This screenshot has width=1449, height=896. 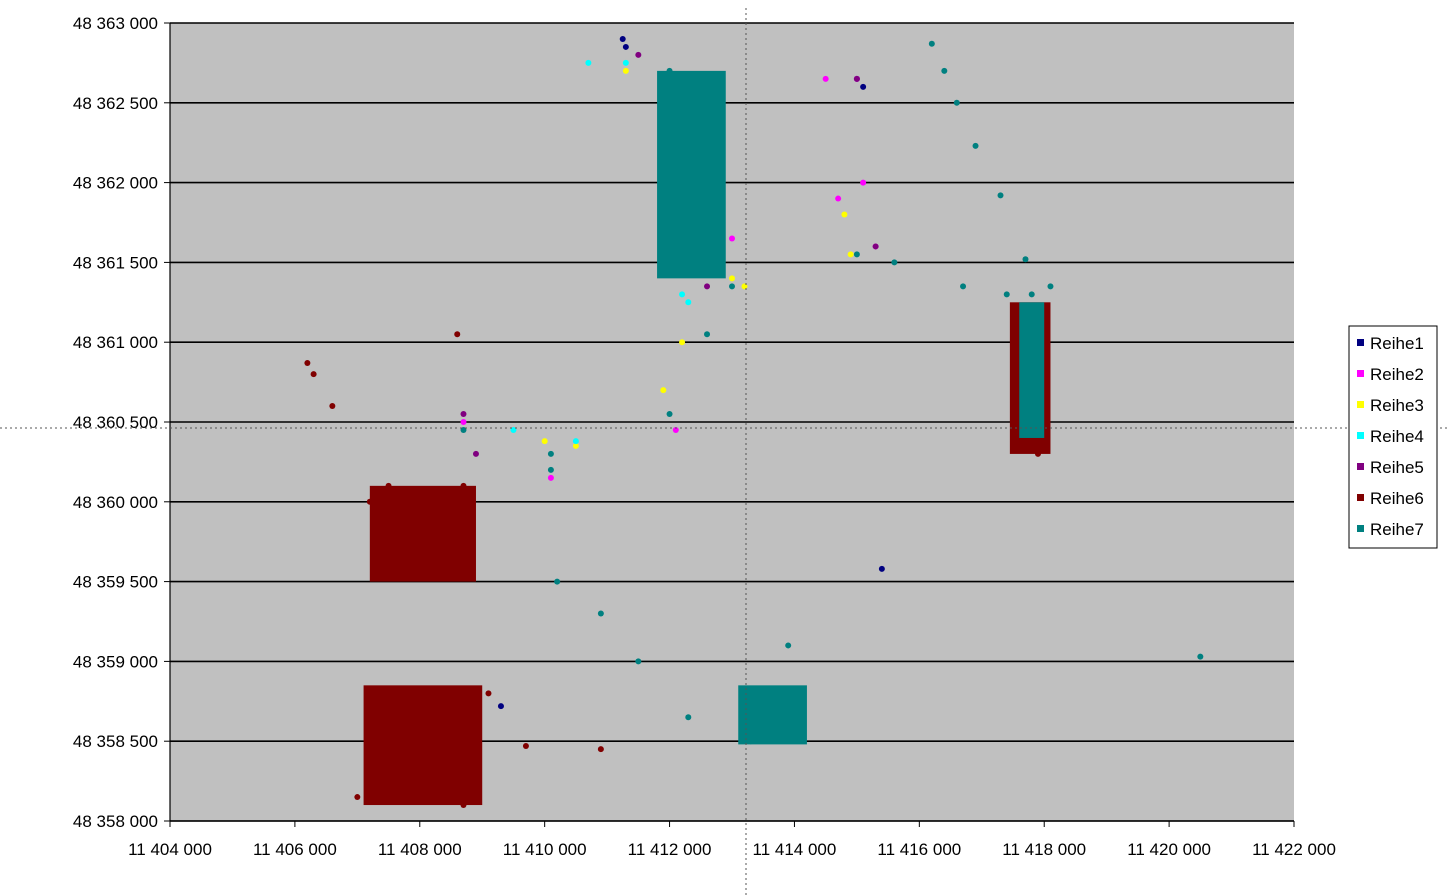 I want to click on x-tick-label: 11 412 000, so click(x=670, y=849).